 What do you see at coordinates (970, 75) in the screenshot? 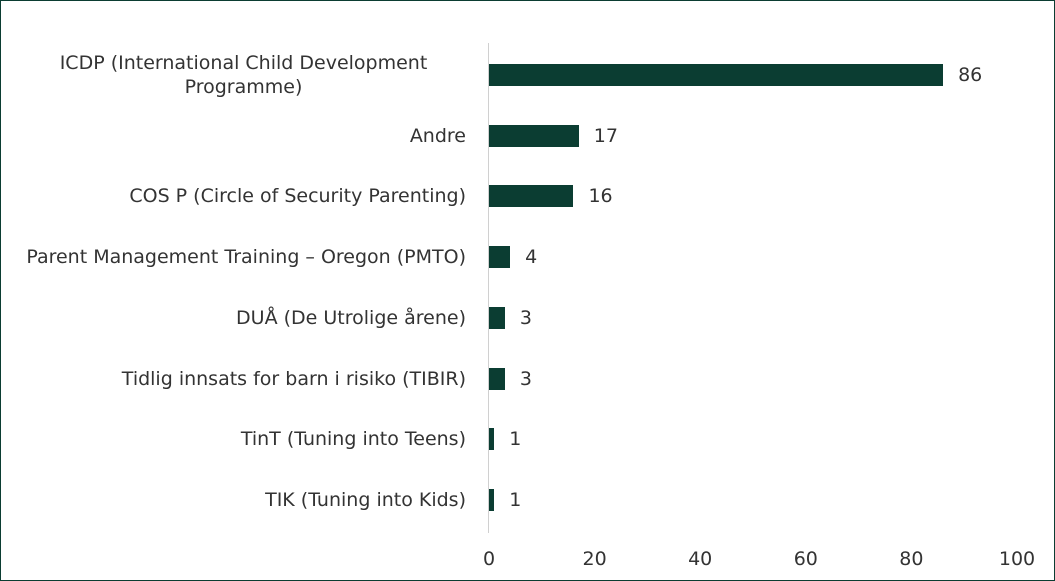
I see `data-label: 86` at bounding box center [970, 75].